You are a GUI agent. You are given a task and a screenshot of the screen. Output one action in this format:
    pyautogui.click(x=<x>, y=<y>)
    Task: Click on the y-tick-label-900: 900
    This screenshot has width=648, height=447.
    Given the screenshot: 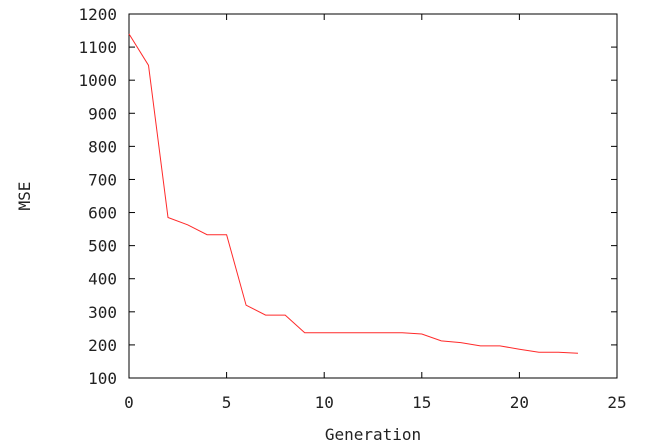 What is the action you would take?
    pyautogui.click(x=102, y=113)
    